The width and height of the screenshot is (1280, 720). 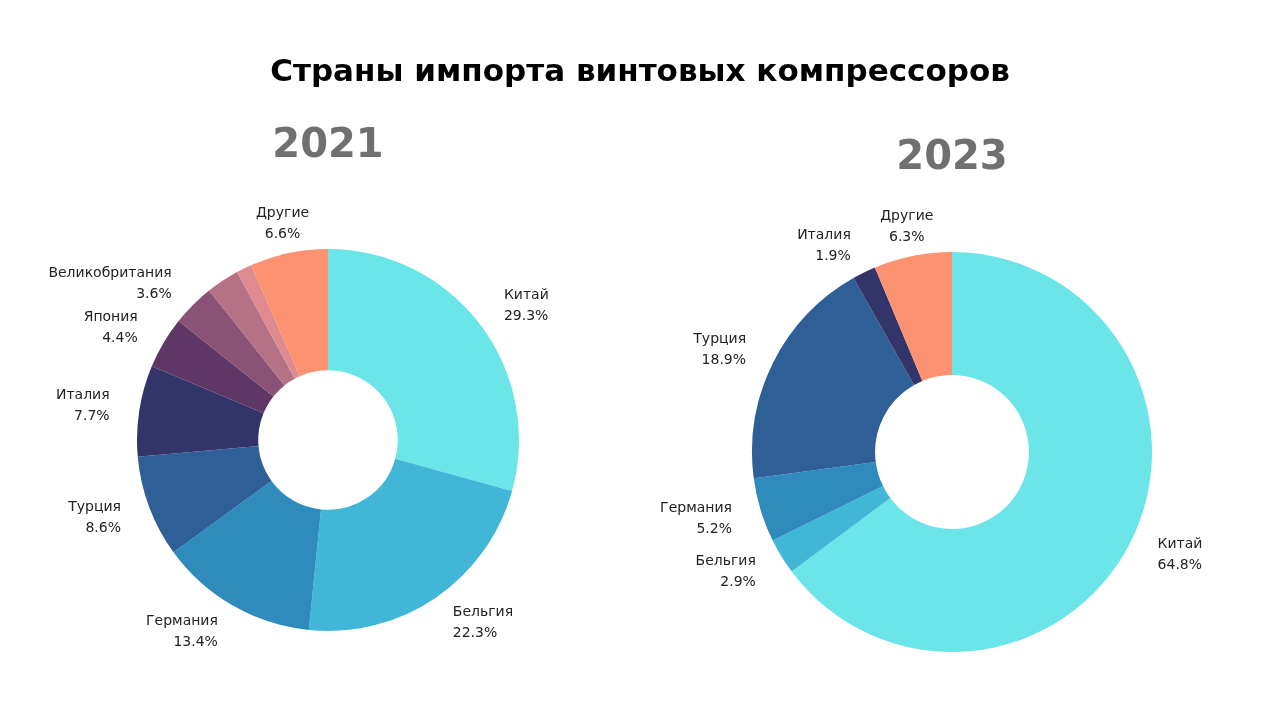 What do you see at coordinates (714, 528) in the screenshot?
I see `data-label: 5.2%` at bounding box center [714, 528].